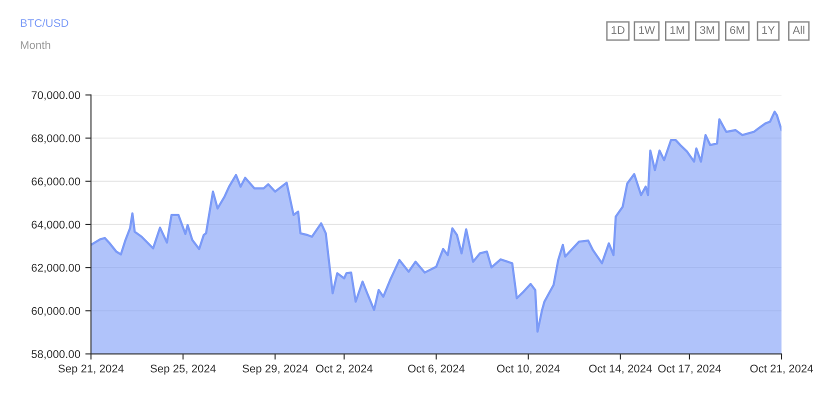 This screenshot has height=399, width=827. What do you see at coordinates (183, 369) in the screenshot?
I see `x-tick-label: Sep 25, 2024` at bounding box center [183, 369].